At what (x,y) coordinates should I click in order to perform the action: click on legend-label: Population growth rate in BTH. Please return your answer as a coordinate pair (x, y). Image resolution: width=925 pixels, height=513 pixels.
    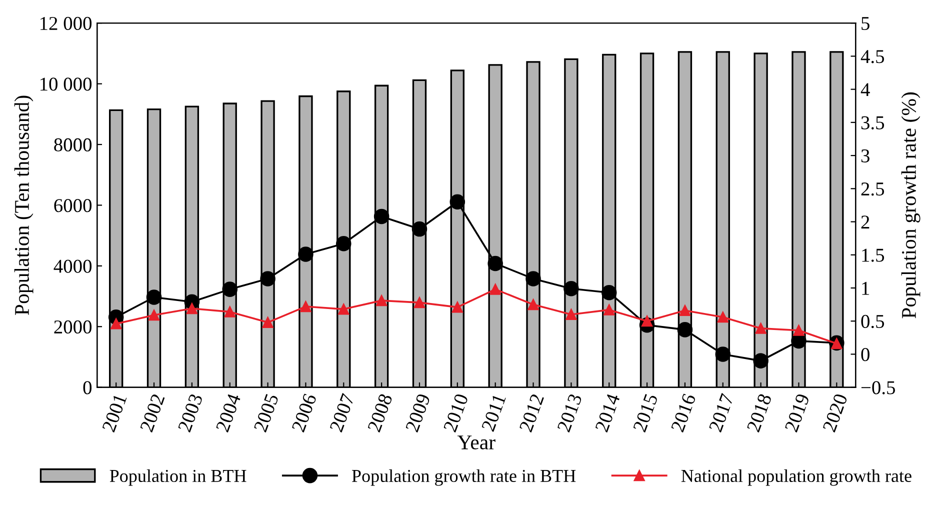
    Looking at the image, I should click on (464, 477).